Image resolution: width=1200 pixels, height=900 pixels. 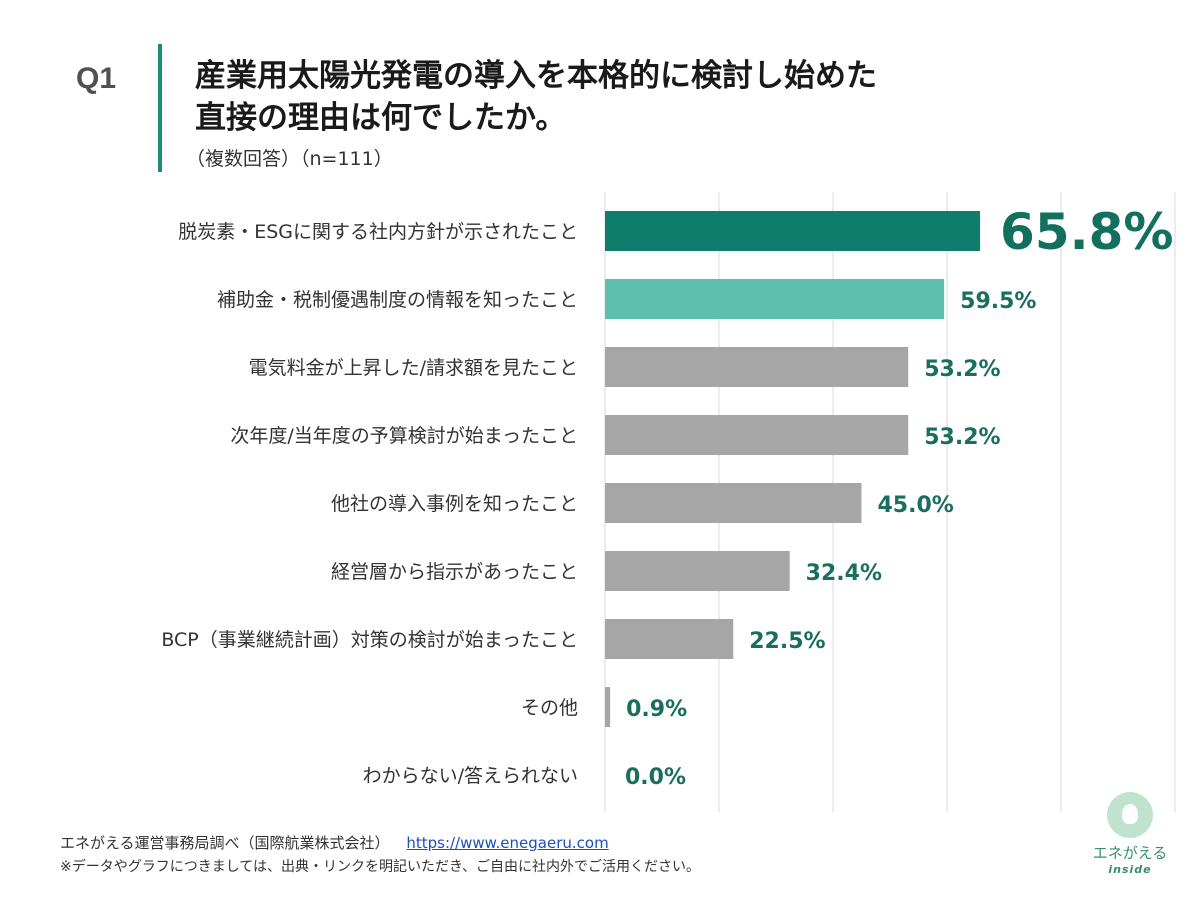 I want to click on data-label: 65.8%, so click(x=1086, y=232).